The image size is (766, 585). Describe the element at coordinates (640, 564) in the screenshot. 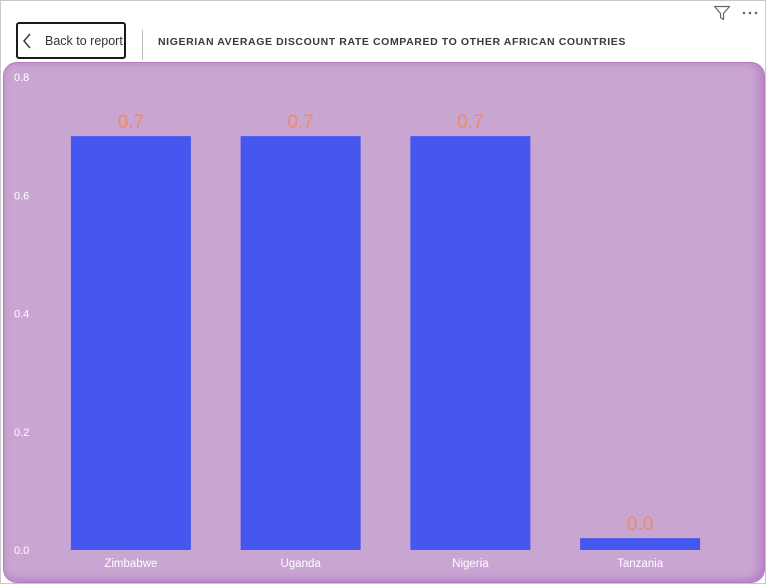

I see `x-category-label: Tanzania` at that location.